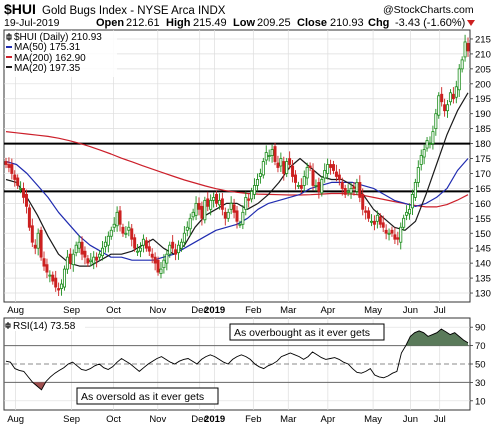 This screenshot has width=496, height=429. What do you see at coordinates (428, 10) in the screenshot?
I see `watermark: @StockCharts.com` at bounding box center [428, 10].